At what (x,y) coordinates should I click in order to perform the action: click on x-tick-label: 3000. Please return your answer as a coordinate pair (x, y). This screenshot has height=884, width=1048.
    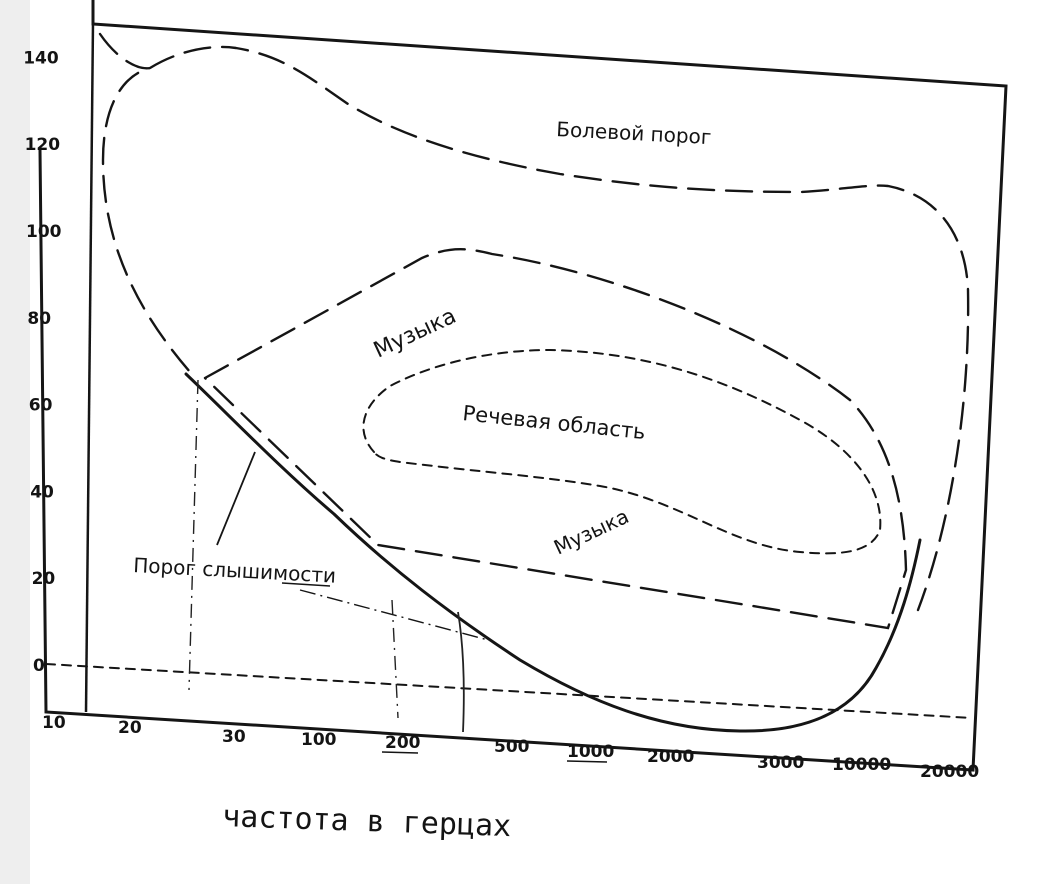
    Looking at the image, I should click on (780, 763).